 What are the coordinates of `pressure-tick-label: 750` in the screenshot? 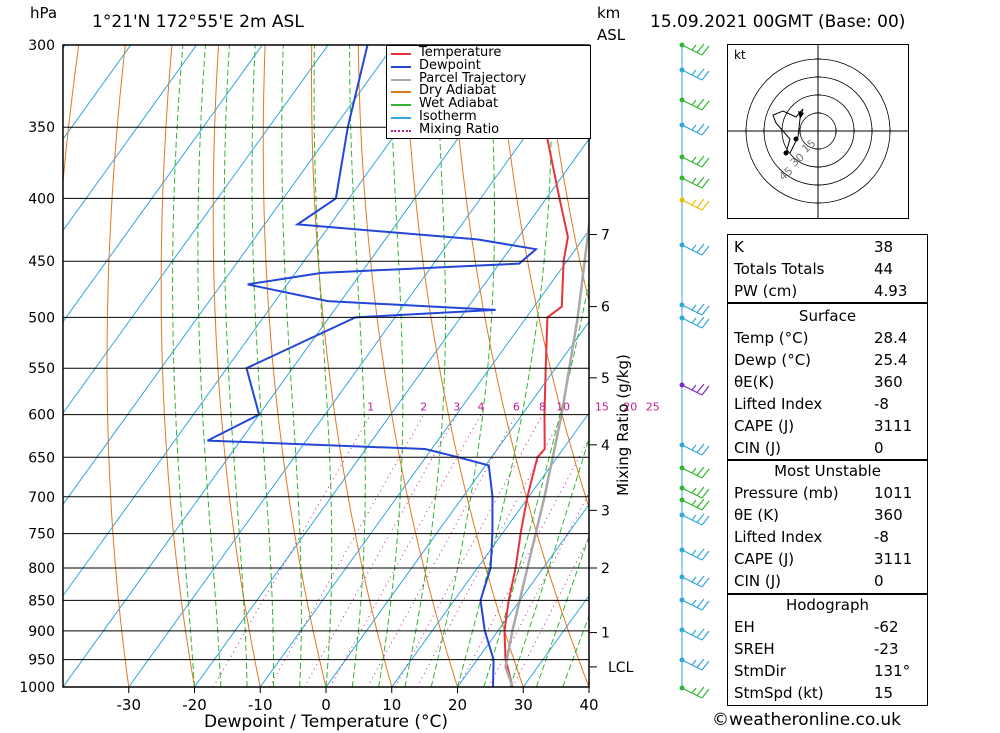 It's located at (41, 535).